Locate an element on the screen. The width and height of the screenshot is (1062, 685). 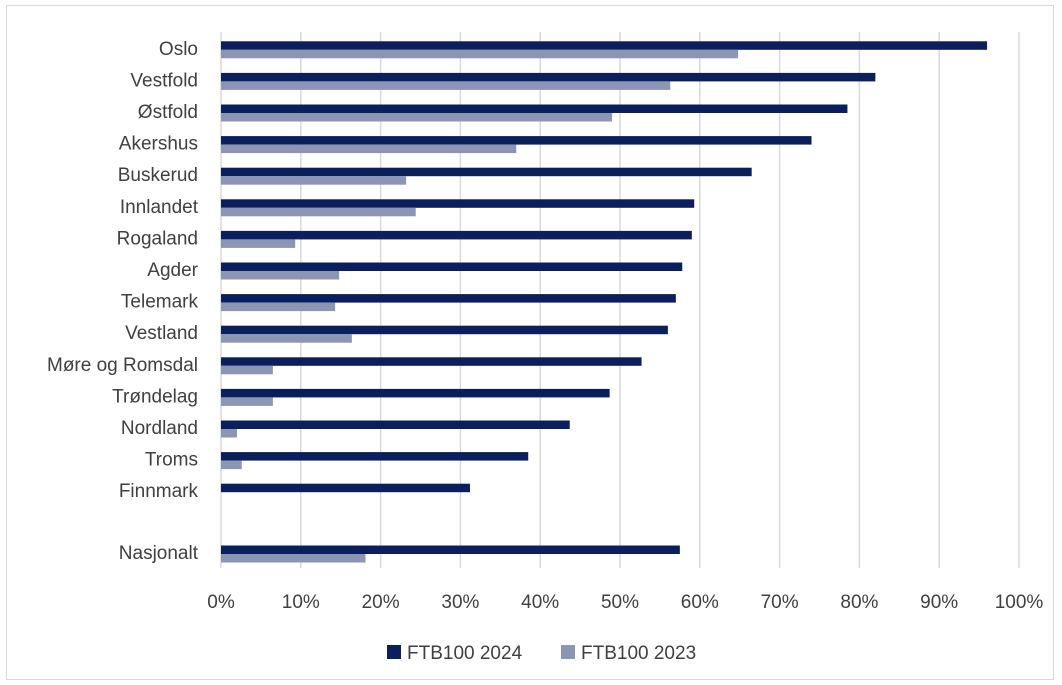
x-tick-label: 10% is located at coordinates (301, 602).